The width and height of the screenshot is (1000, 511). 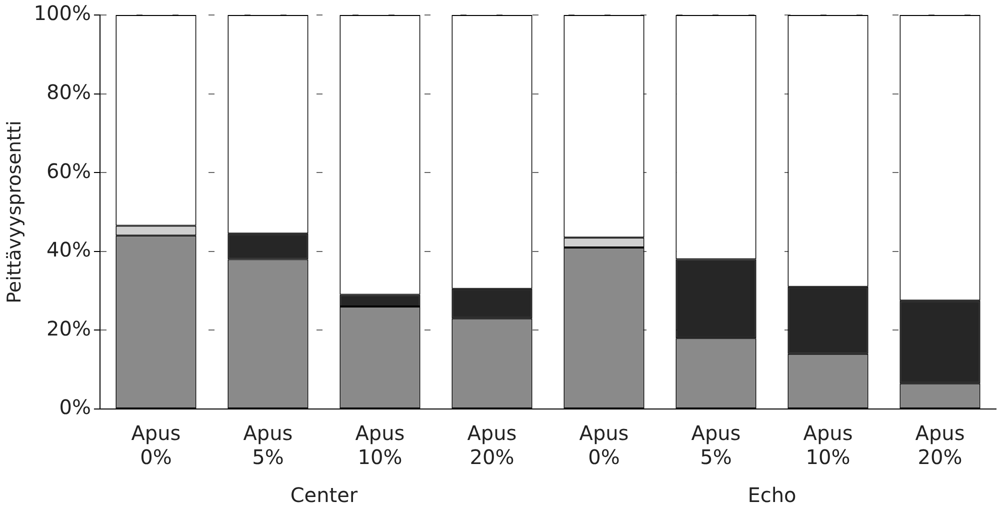 What do you see at coordinates (68, 92) in the screenshot?
I see `y-tick-label: 80%` at bounding box center [68, 92].